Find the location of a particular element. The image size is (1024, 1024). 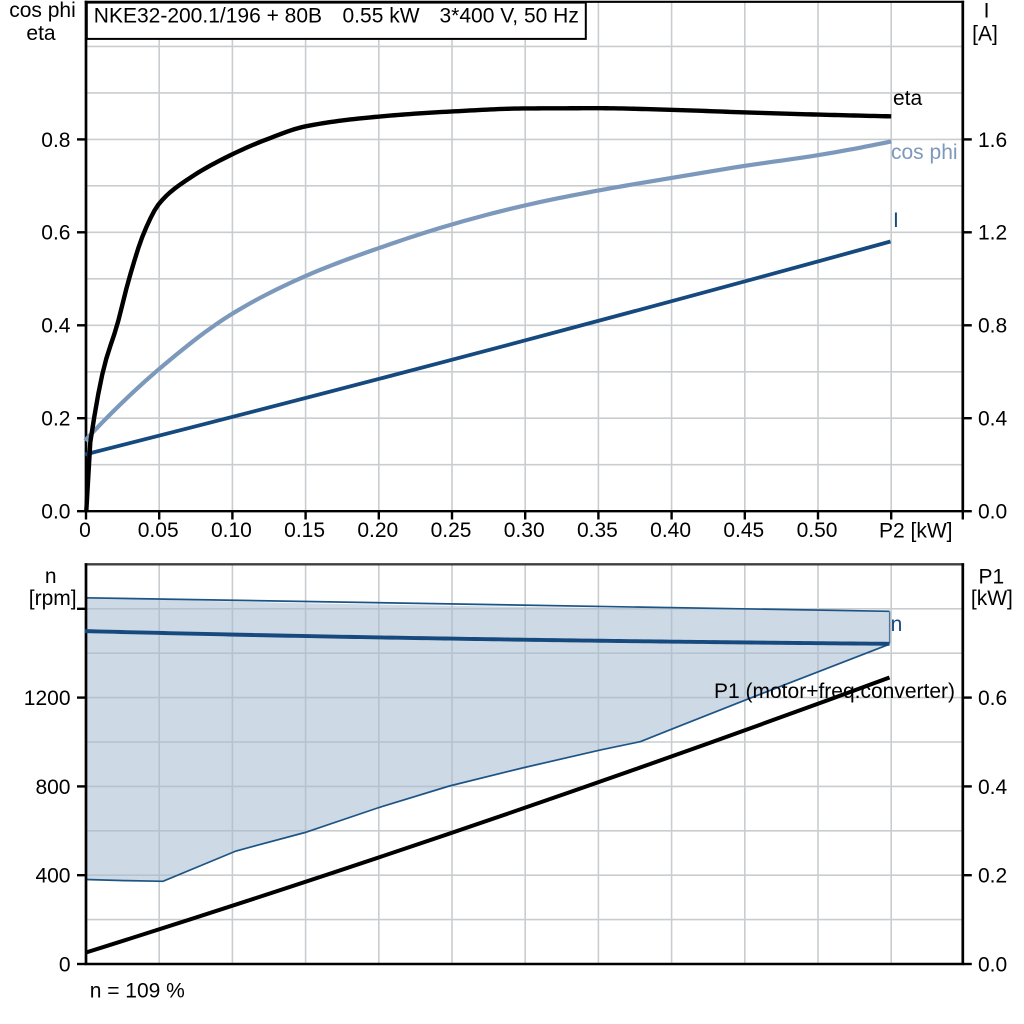

svg-text: 400 is located at coordinates (52, 876).